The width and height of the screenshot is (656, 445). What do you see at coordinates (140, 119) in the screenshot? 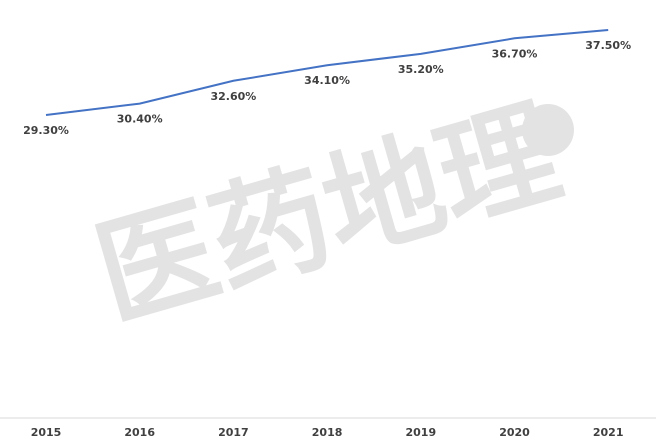
I see `data-label: 30.40%` at bounding box center [140, 119].